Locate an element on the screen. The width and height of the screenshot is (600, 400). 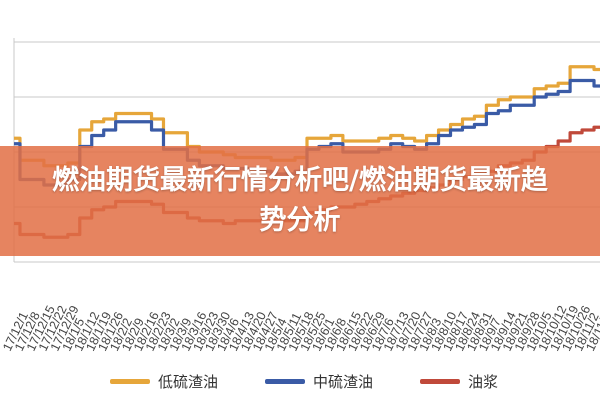
legend-swatch-fuel-oil is located at coordinates (440, 381).